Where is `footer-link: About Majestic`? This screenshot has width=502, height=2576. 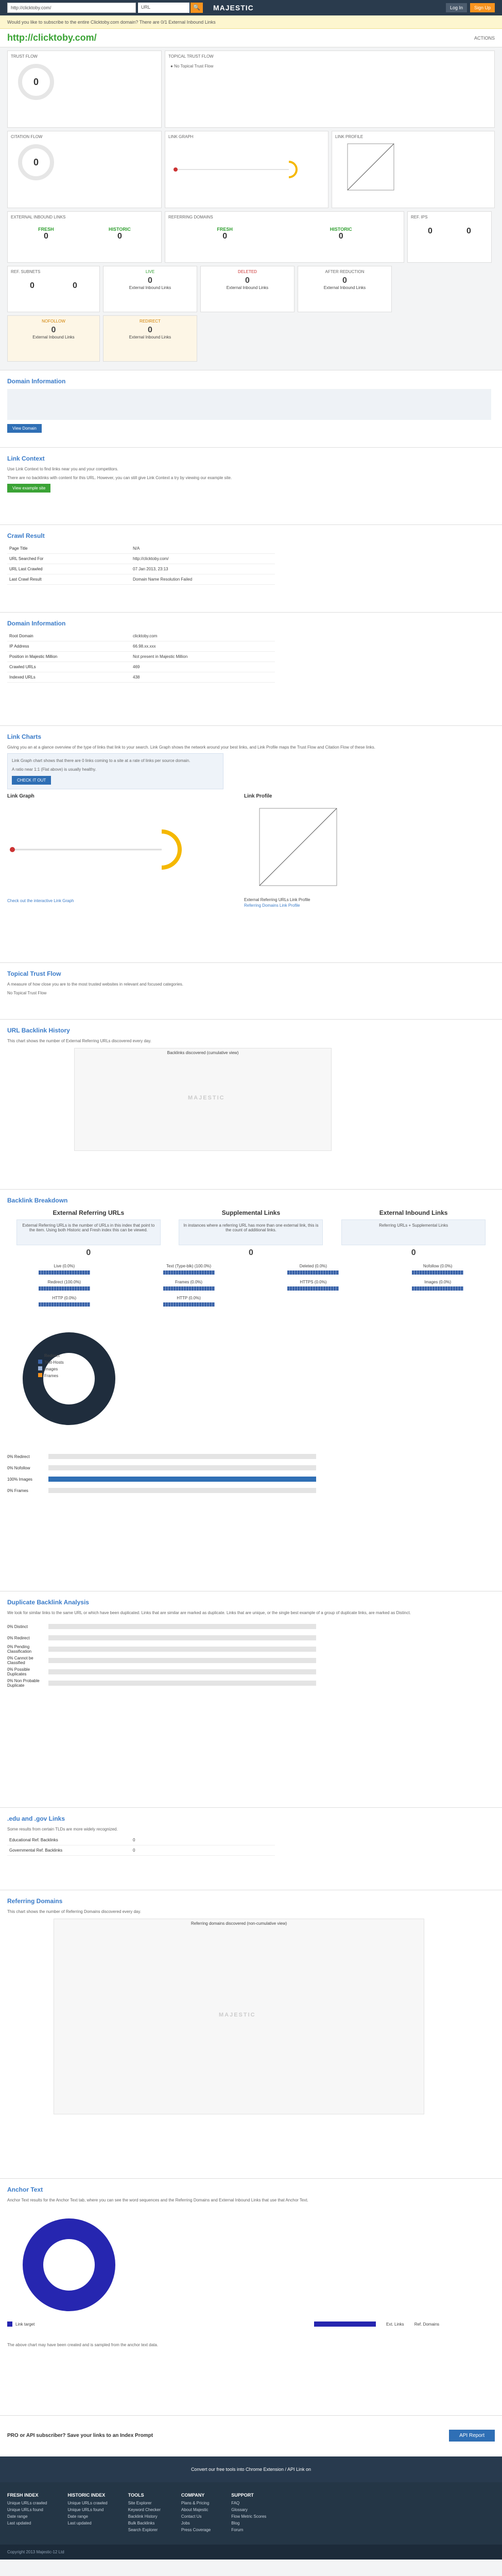
footer-link: About Majestic is located at coordinates (195, 2509).